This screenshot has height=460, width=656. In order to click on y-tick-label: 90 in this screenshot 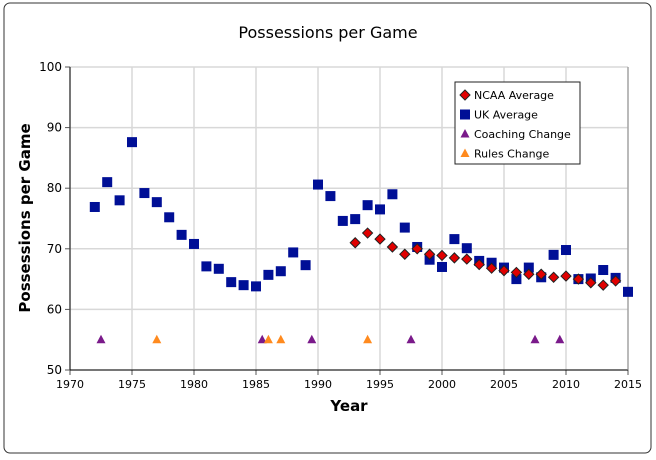, I will do `click(54, 128)`.